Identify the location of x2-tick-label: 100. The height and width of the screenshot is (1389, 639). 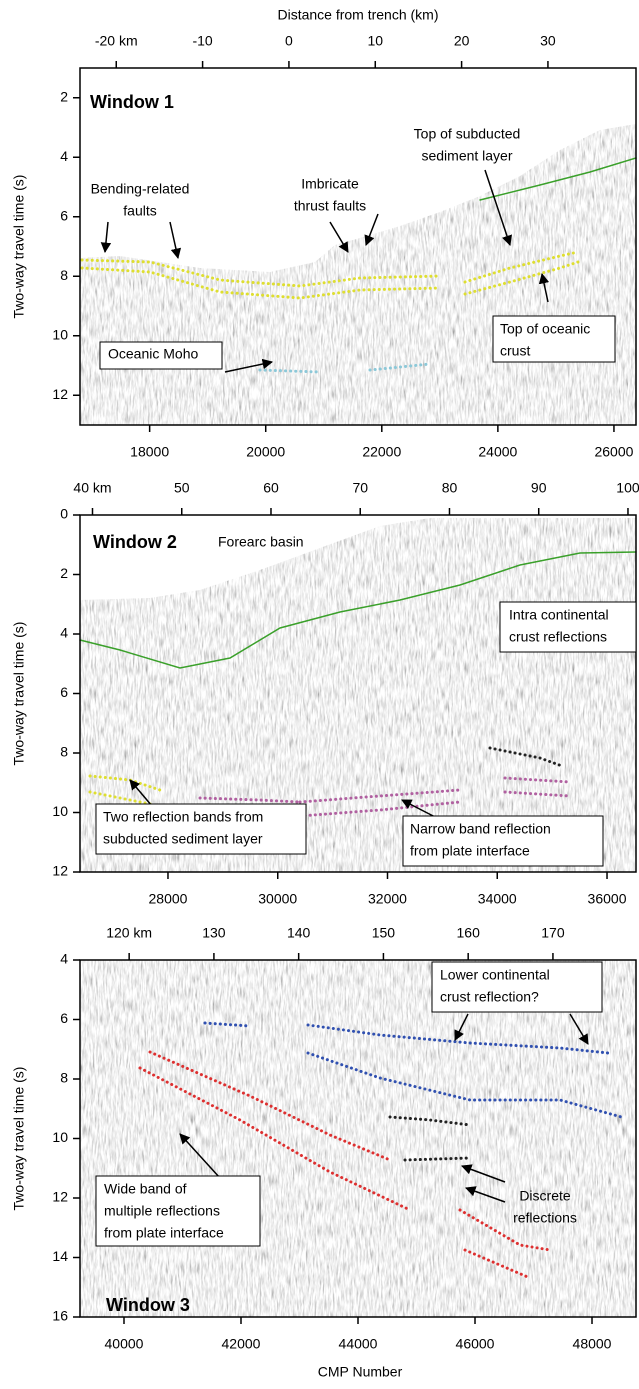
(627, 488).